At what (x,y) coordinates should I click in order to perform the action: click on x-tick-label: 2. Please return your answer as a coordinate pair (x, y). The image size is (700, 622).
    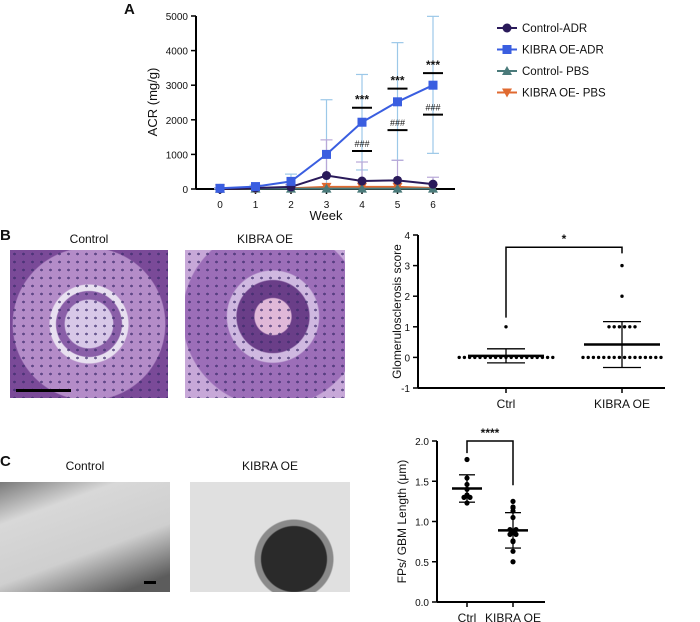
    Looking at the image, I should click on (291, 205).